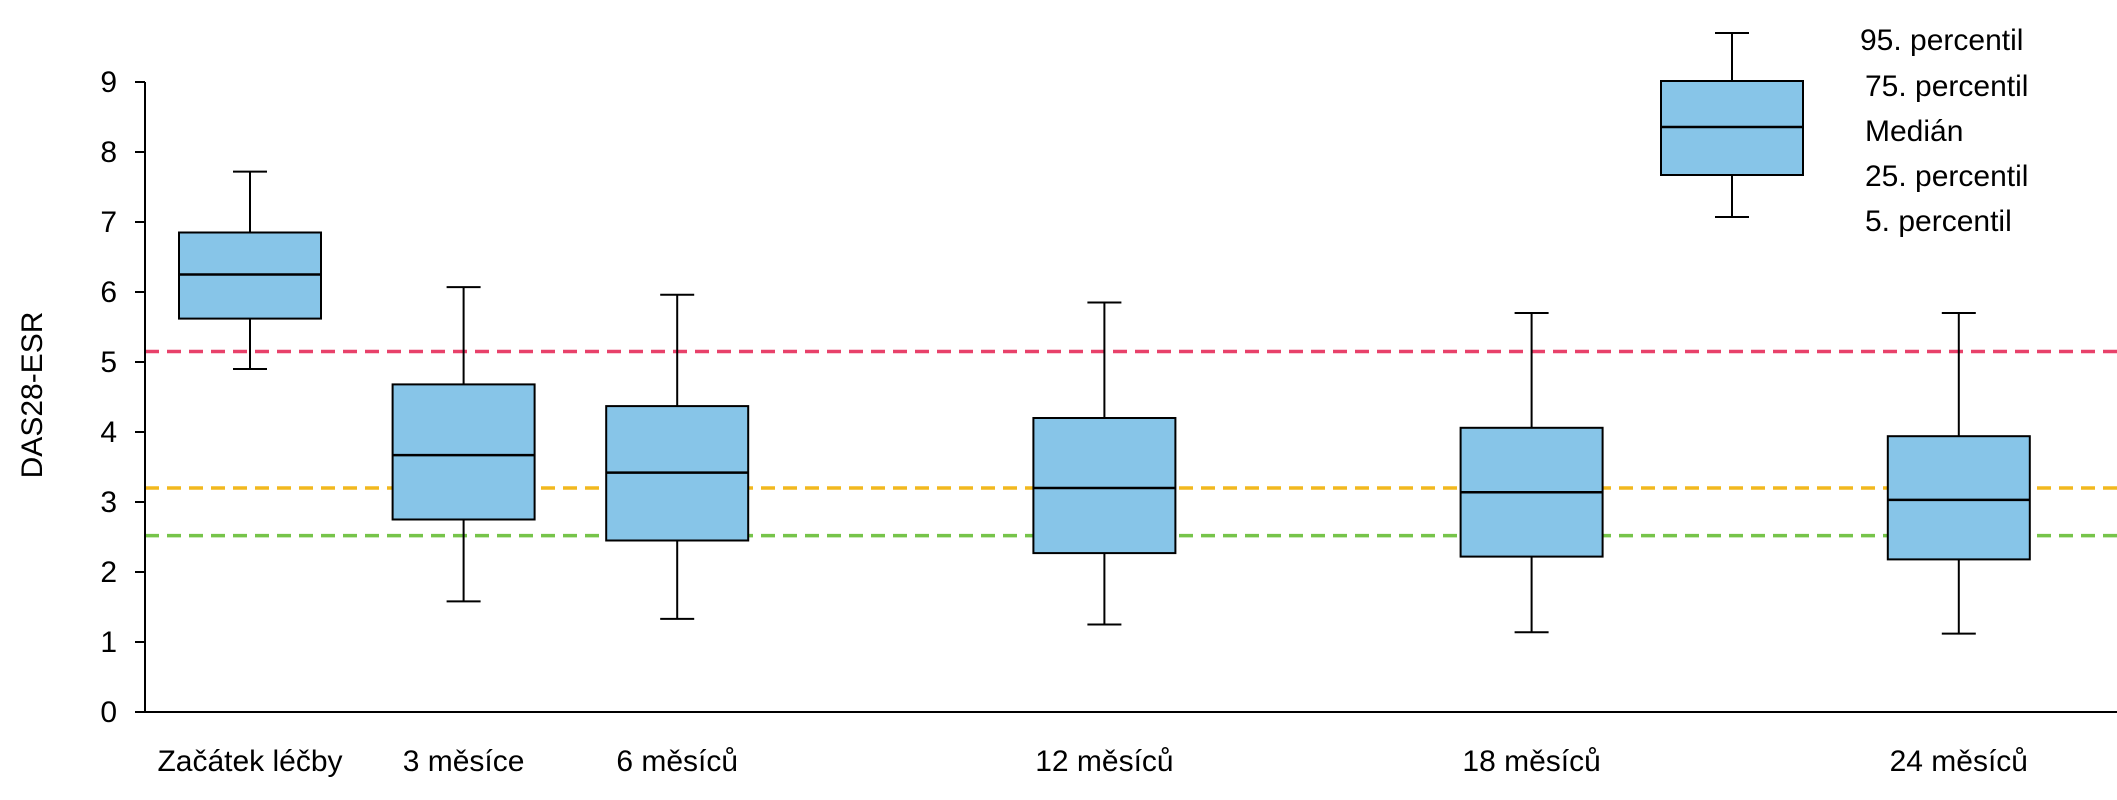 The width and height of the screenshot is (2117, 800). What do you see at coordinates (108, 152) in the screenshot?
I see `y-tick-label-8: 8` at bounding box center [108, 152].